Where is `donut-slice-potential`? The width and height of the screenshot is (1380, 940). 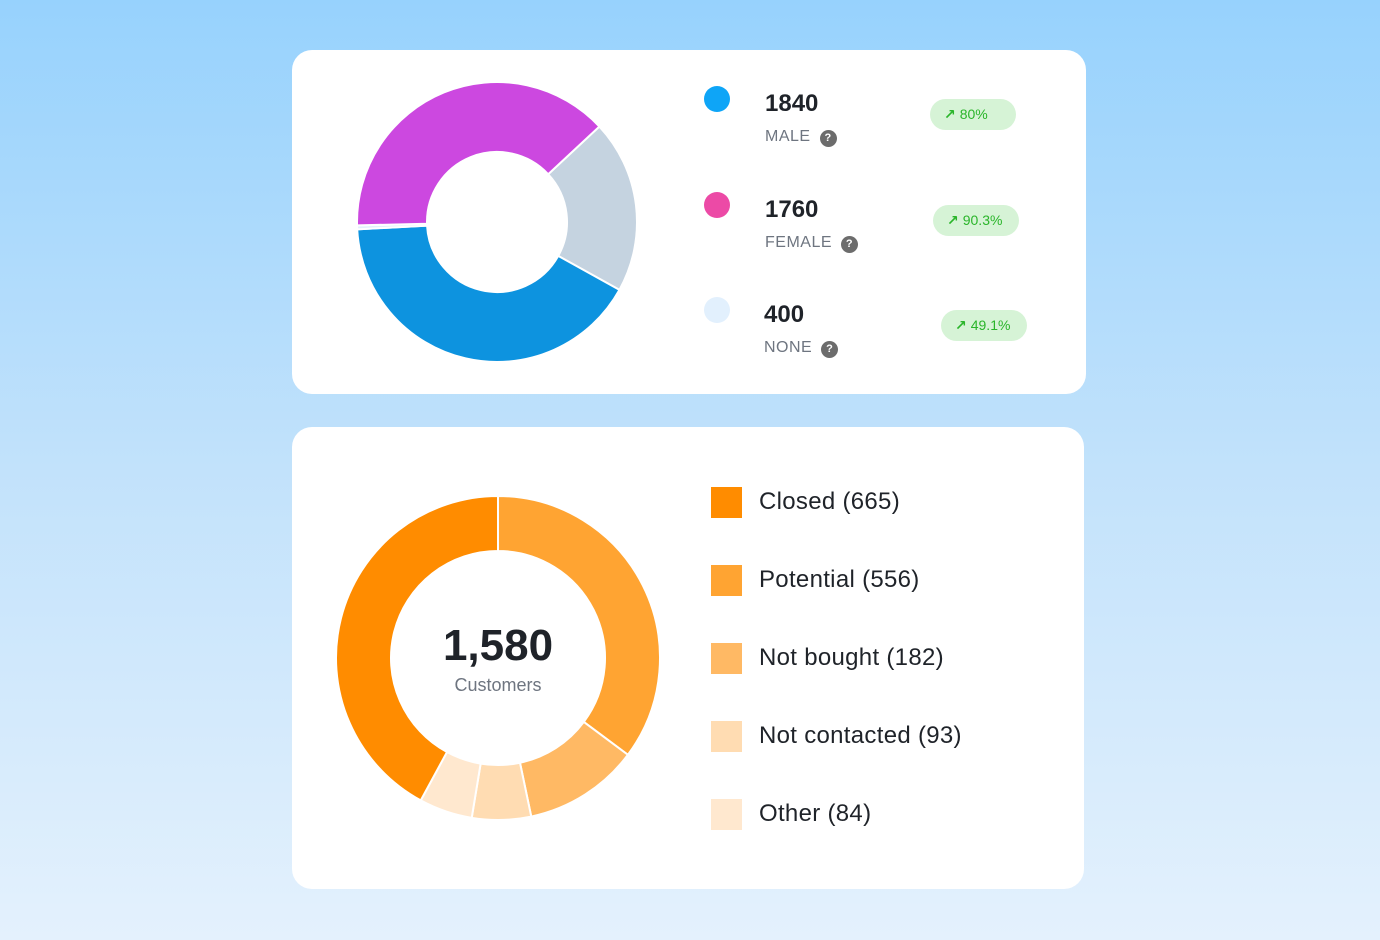
donut-slice-potential is located at coordinates (579, 625).